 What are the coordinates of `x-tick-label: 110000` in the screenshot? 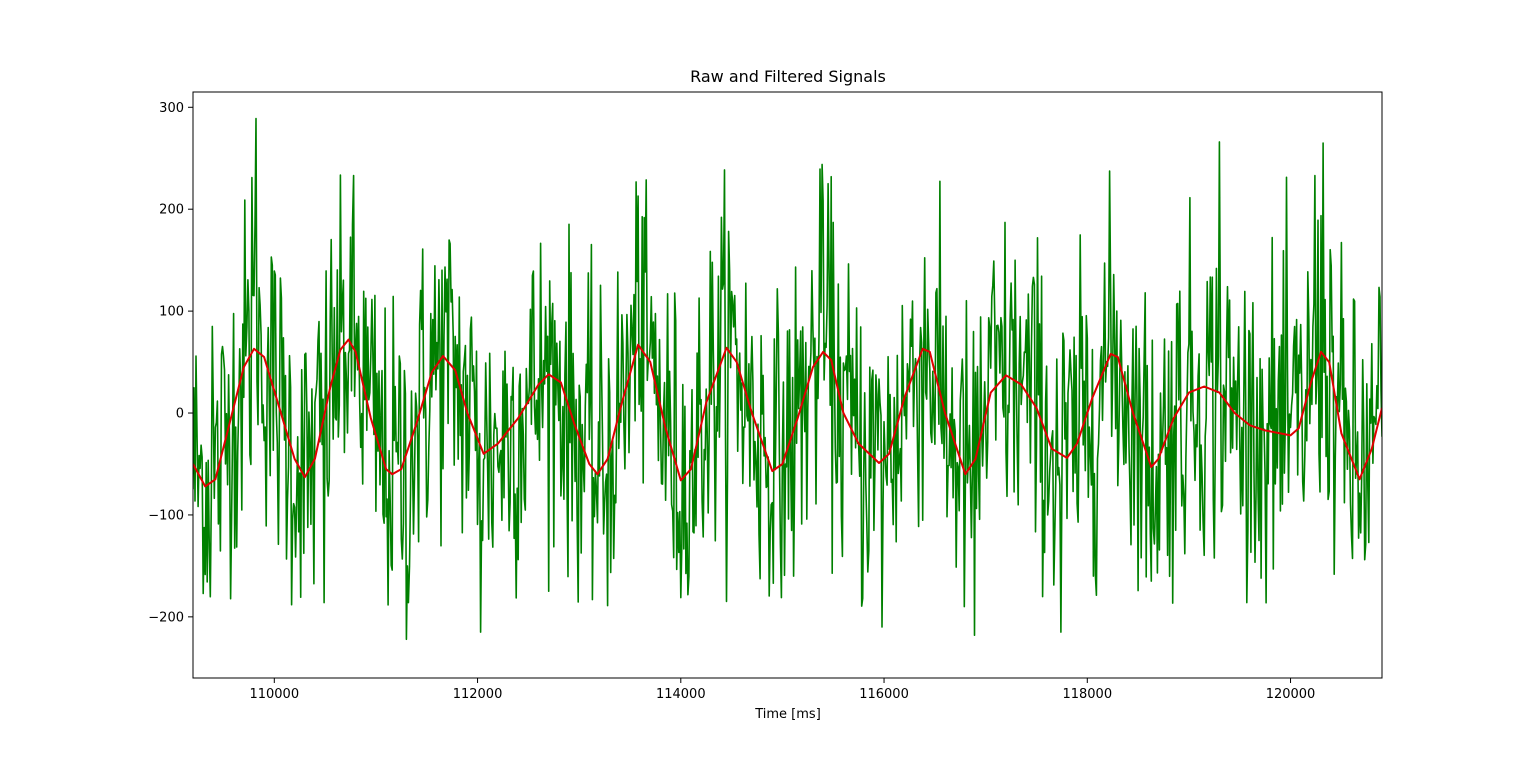 It's located at (274, 694).